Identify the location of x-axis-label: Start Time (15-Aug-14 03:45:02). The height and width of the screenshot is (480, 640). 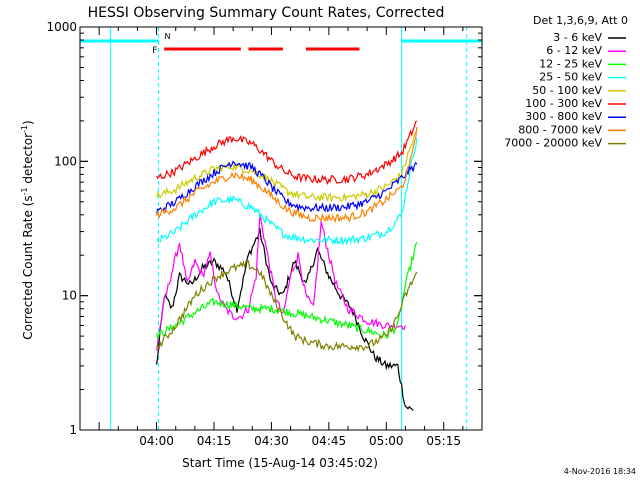
(280, 463).